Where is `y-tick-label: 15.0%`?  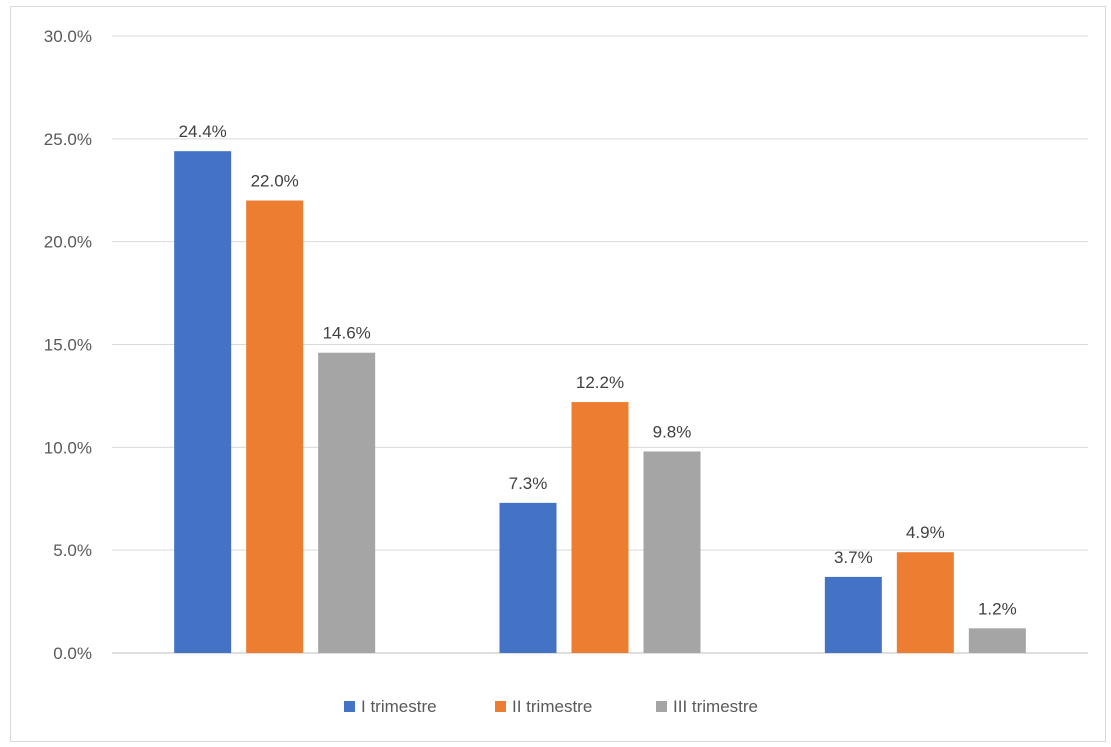
y-tick-label: 15.0% is located at coordinates (68, 345).